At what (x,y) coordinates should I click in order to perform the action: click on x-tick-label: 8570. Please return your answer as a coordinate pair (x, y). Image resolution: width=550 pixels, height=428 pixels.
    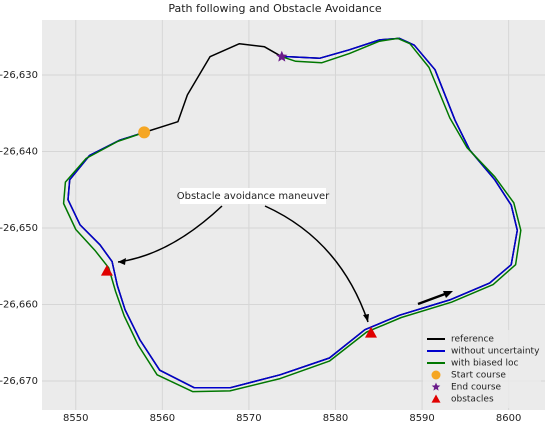
    Looking at the image, I should click on (248, 418).